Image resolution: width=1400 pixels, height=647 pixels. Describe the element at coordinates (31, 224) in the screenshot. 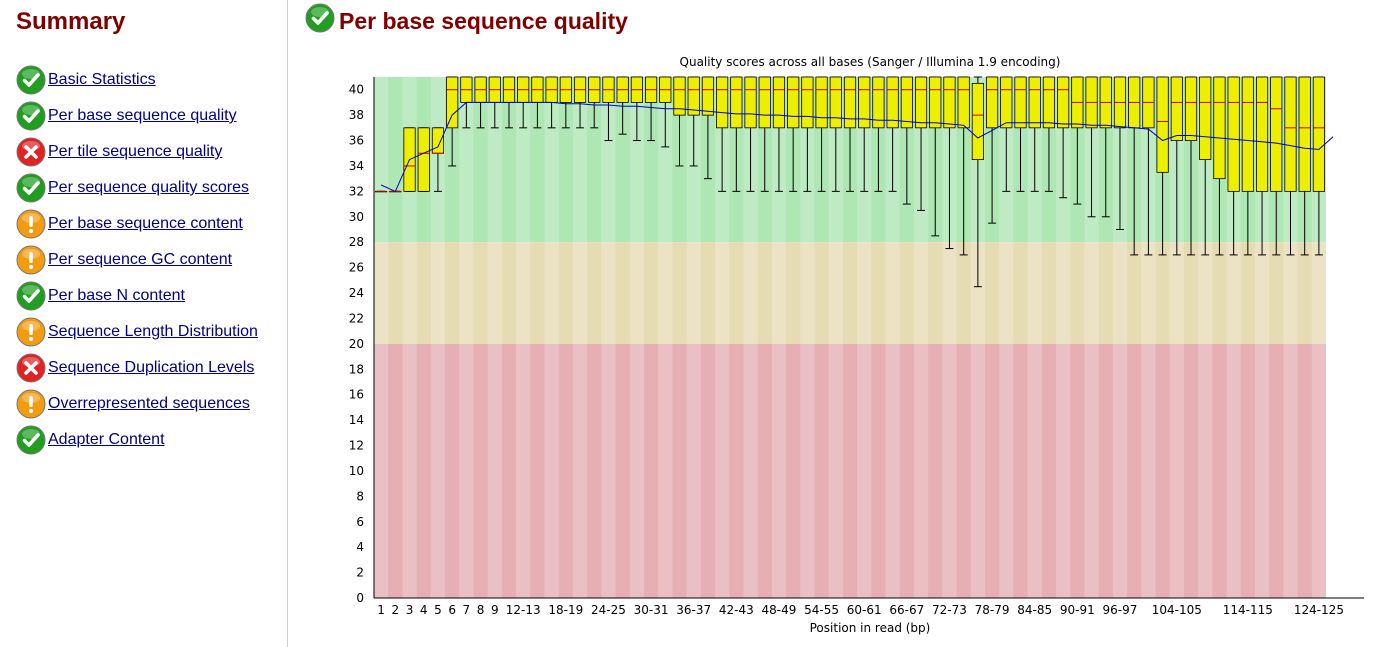

I see `warning-icon` at that location.